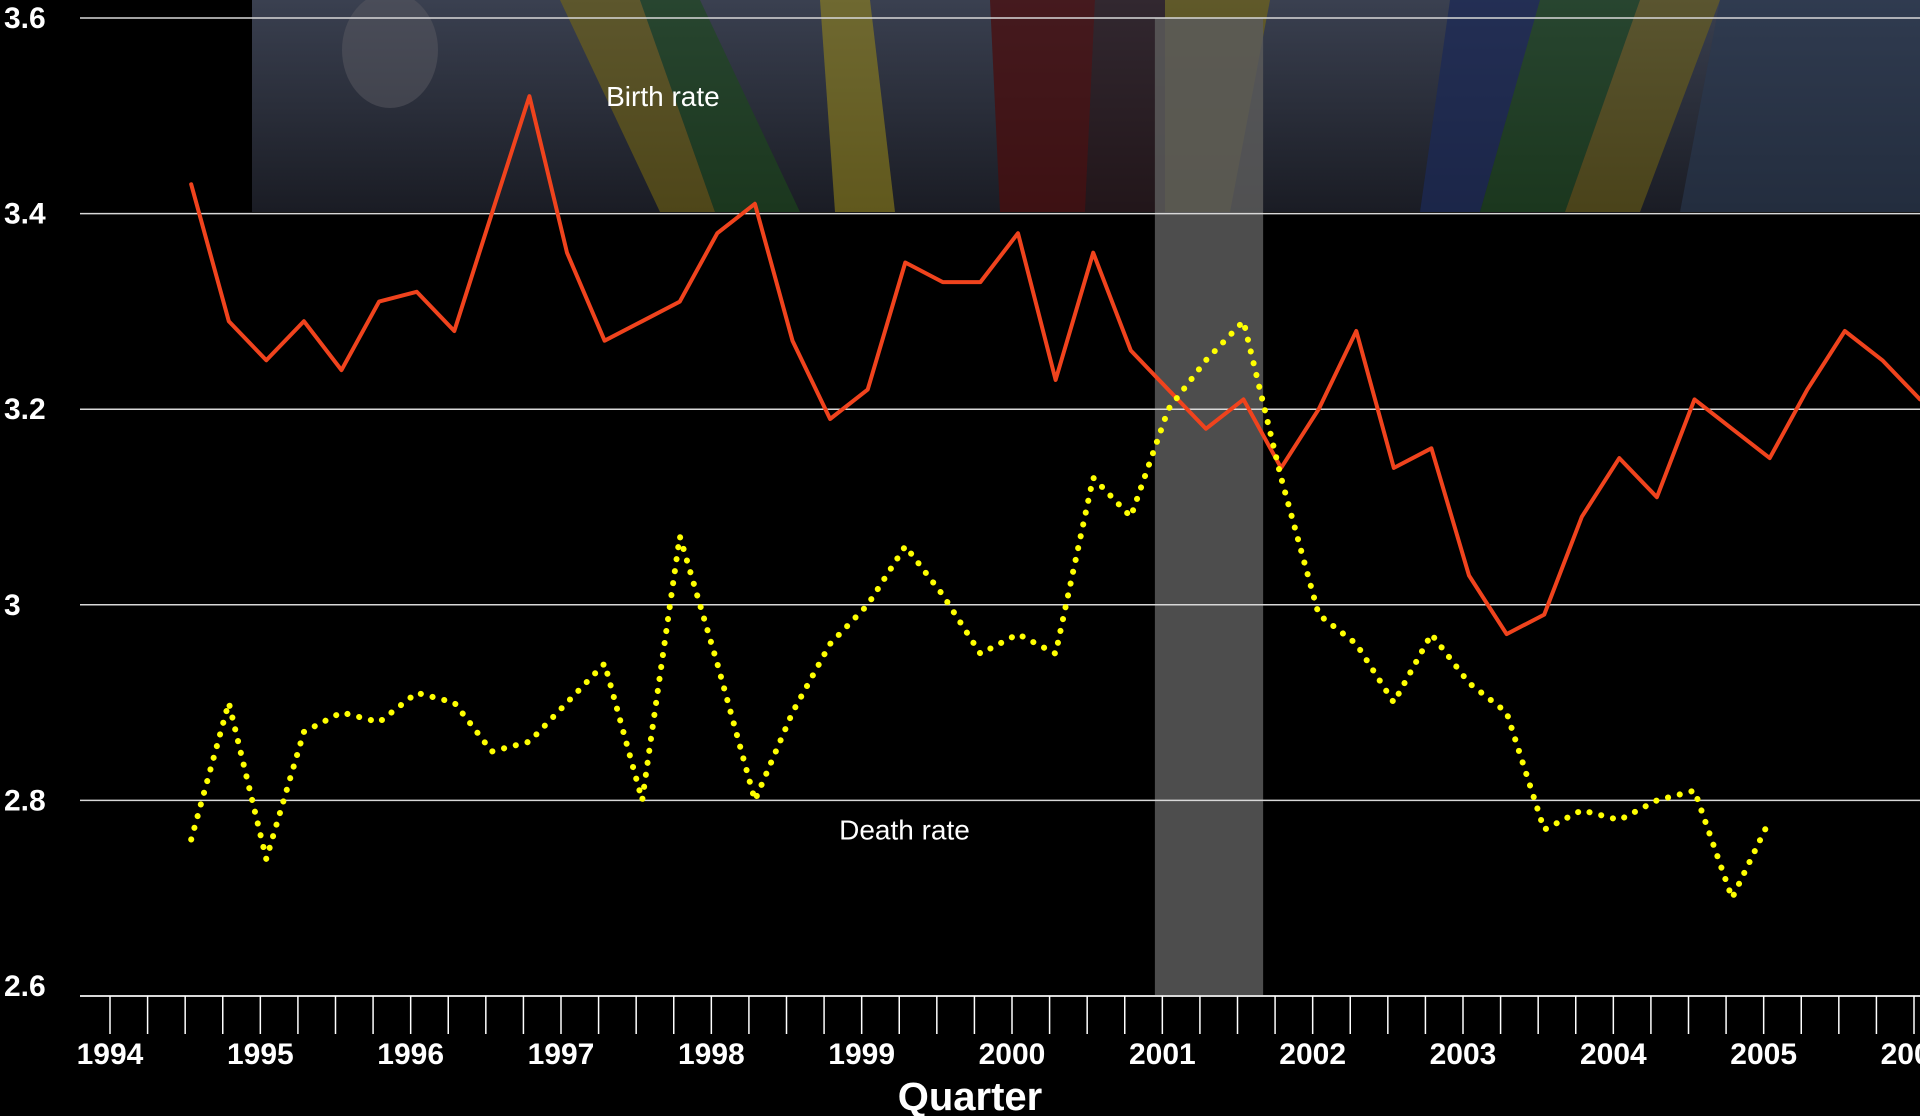  Describe the element at coordinates (410, 1054) in the screenshot. I see `x-tick-label: 1996` at that location.